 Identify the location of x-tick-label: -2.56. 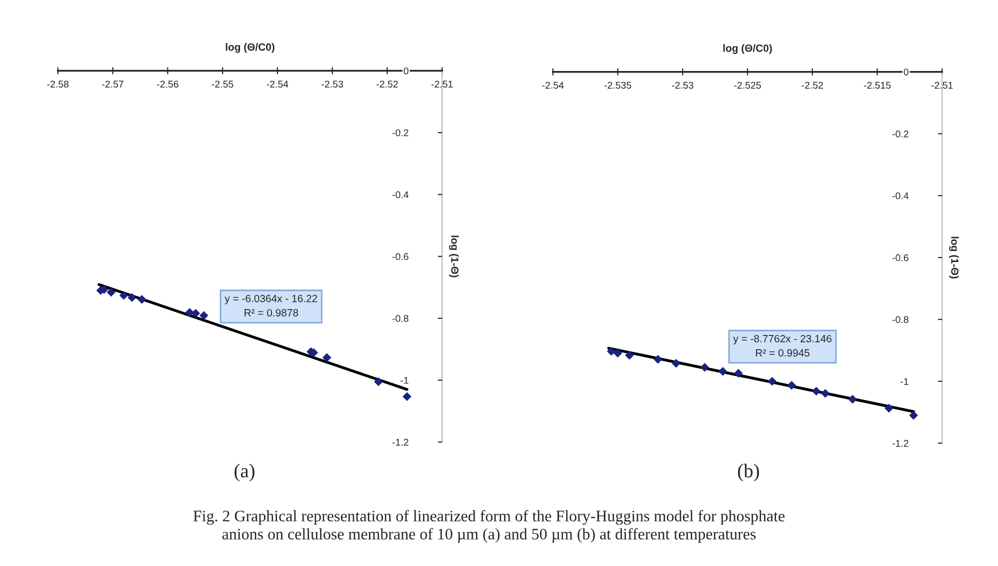
(167, 84).